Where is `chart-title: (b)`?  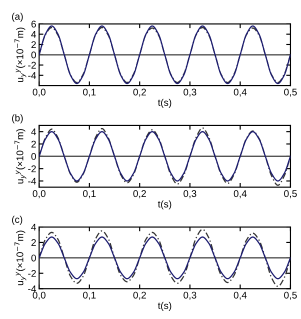
chart-title: (b) is located at coordinates (17, 119).